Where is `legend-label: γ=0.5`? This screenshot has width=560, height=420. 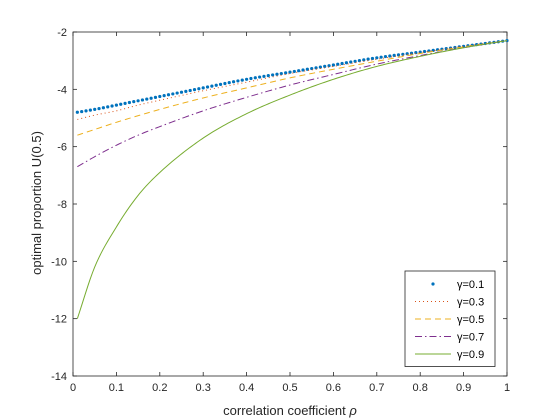 legend-label: γ=0.5 is located at coordinates (470, 320).